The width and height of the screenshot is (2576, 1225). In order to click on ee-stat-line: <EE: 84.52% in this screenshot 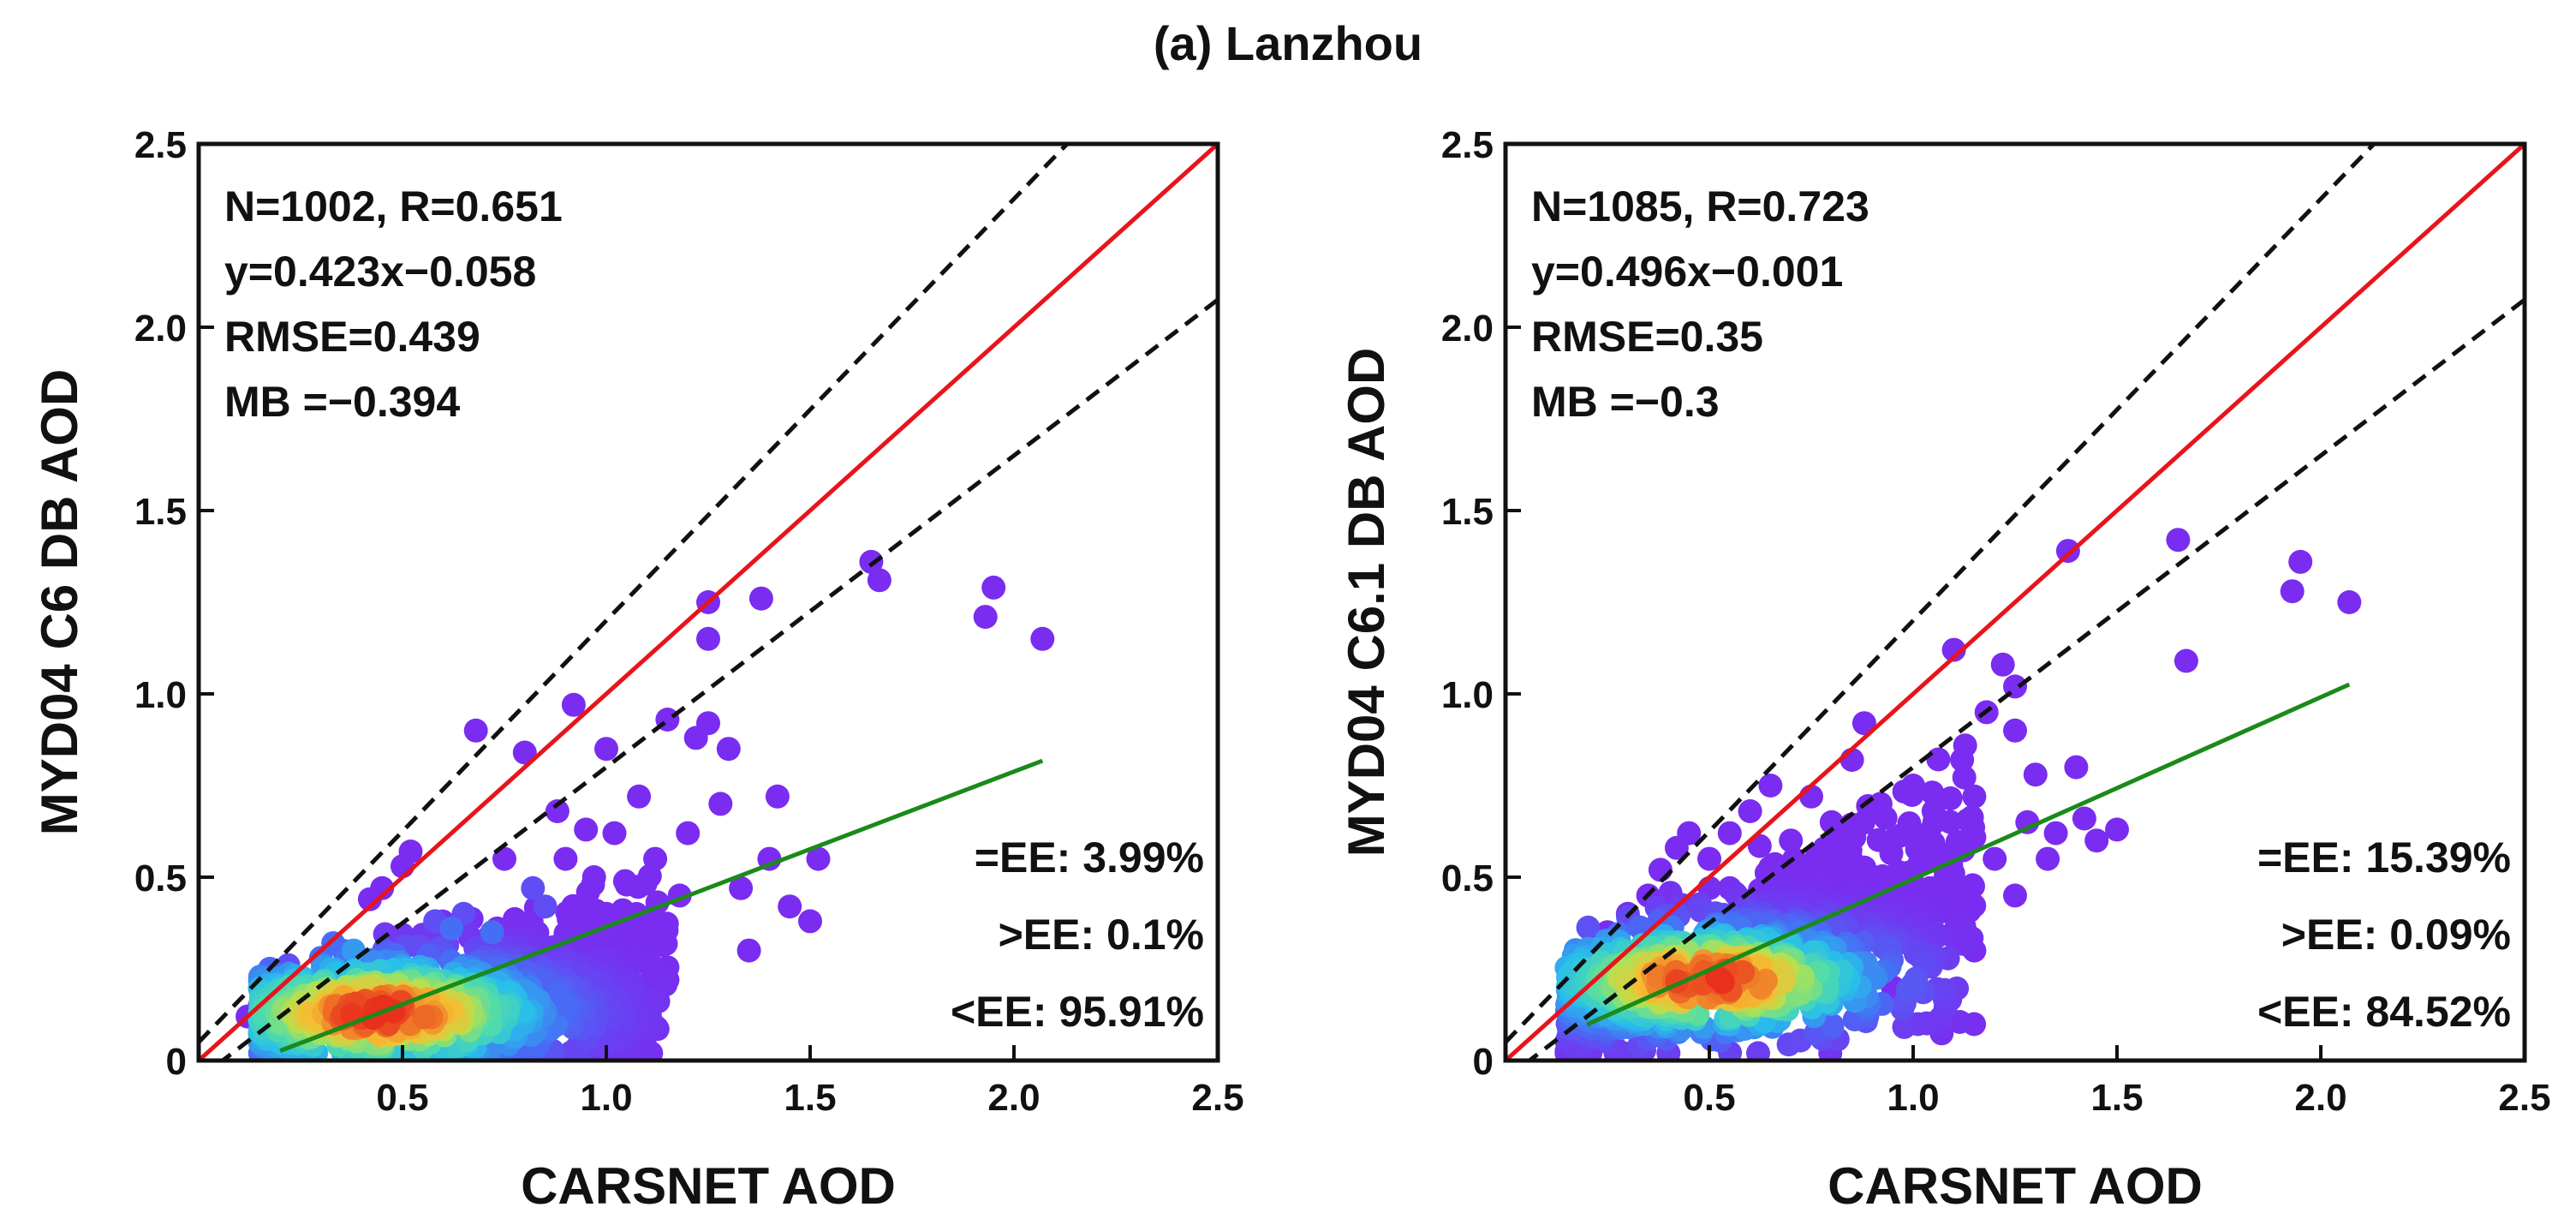, I will do `click(2384, 1012)`.